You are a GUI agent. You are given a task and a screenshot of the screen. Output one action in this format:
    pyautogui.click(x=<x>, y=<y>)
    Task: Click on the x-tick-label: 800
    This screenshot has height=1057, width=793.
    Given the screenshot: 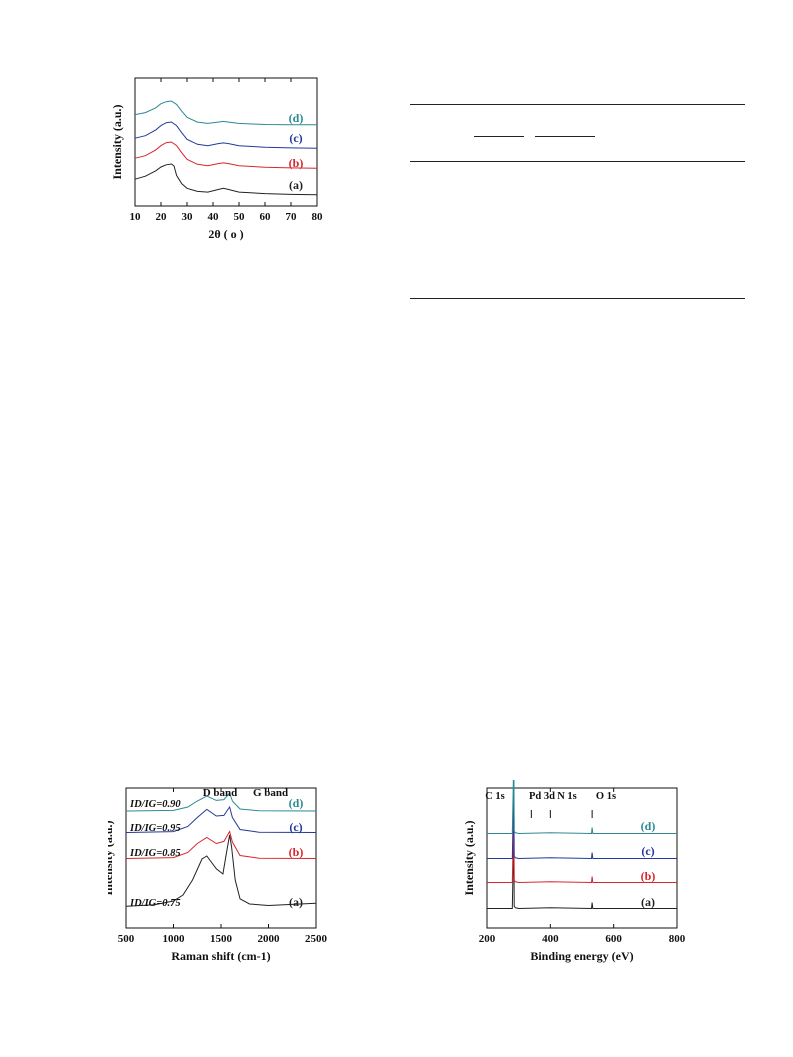 What is the action you would take?
    pyautogui.click(x=677, y=939)
    